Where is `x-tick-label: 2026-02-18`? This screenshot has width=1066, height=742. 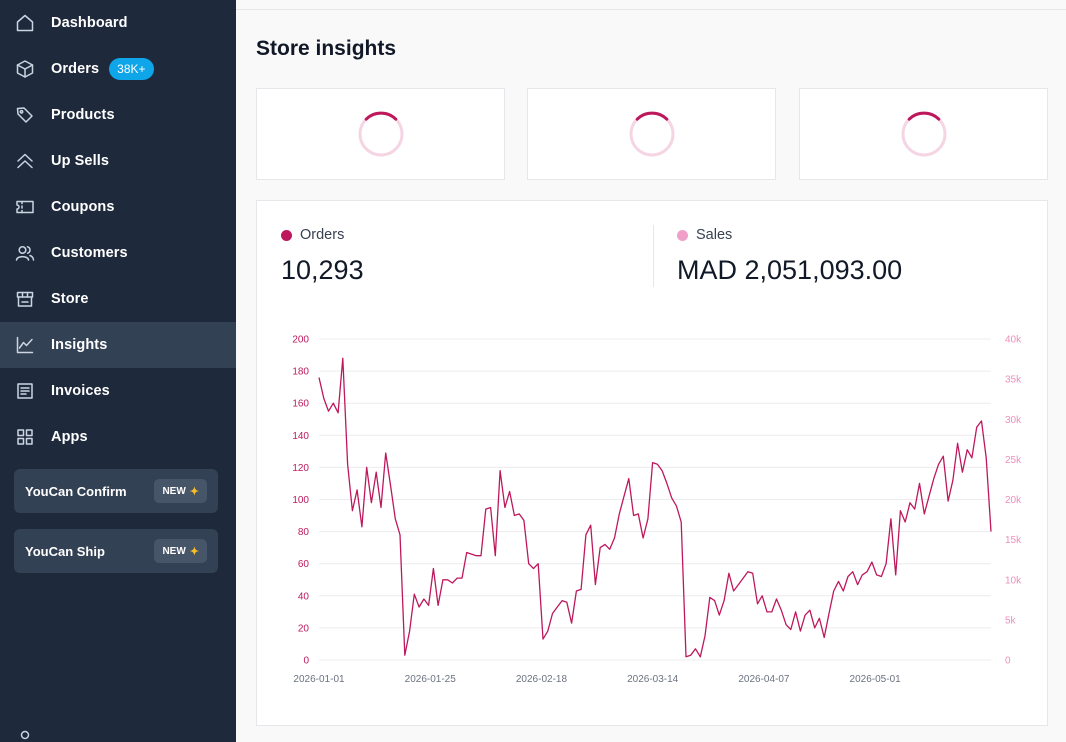
x-tick-label: 2026-02-18 is located at coordinates (542, 679).